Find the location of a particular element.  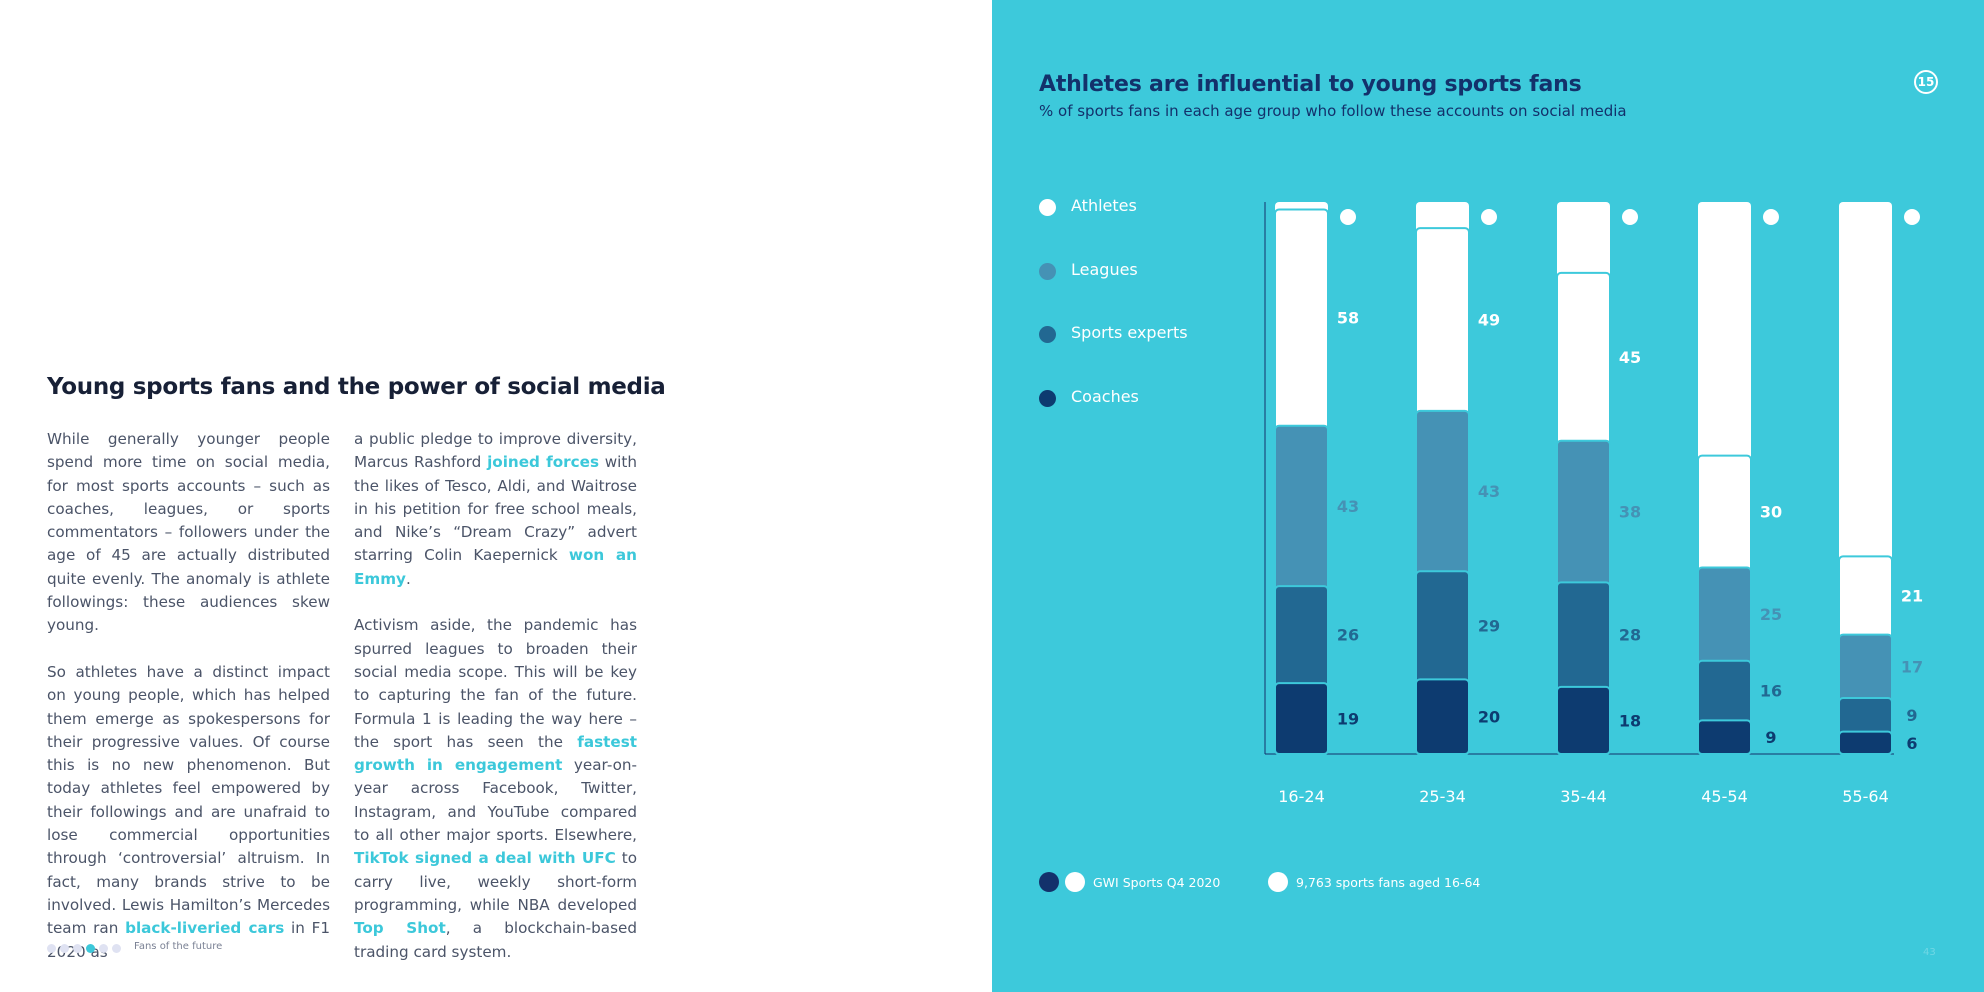

data-label: 18 is located at coordinates (1630, 720).